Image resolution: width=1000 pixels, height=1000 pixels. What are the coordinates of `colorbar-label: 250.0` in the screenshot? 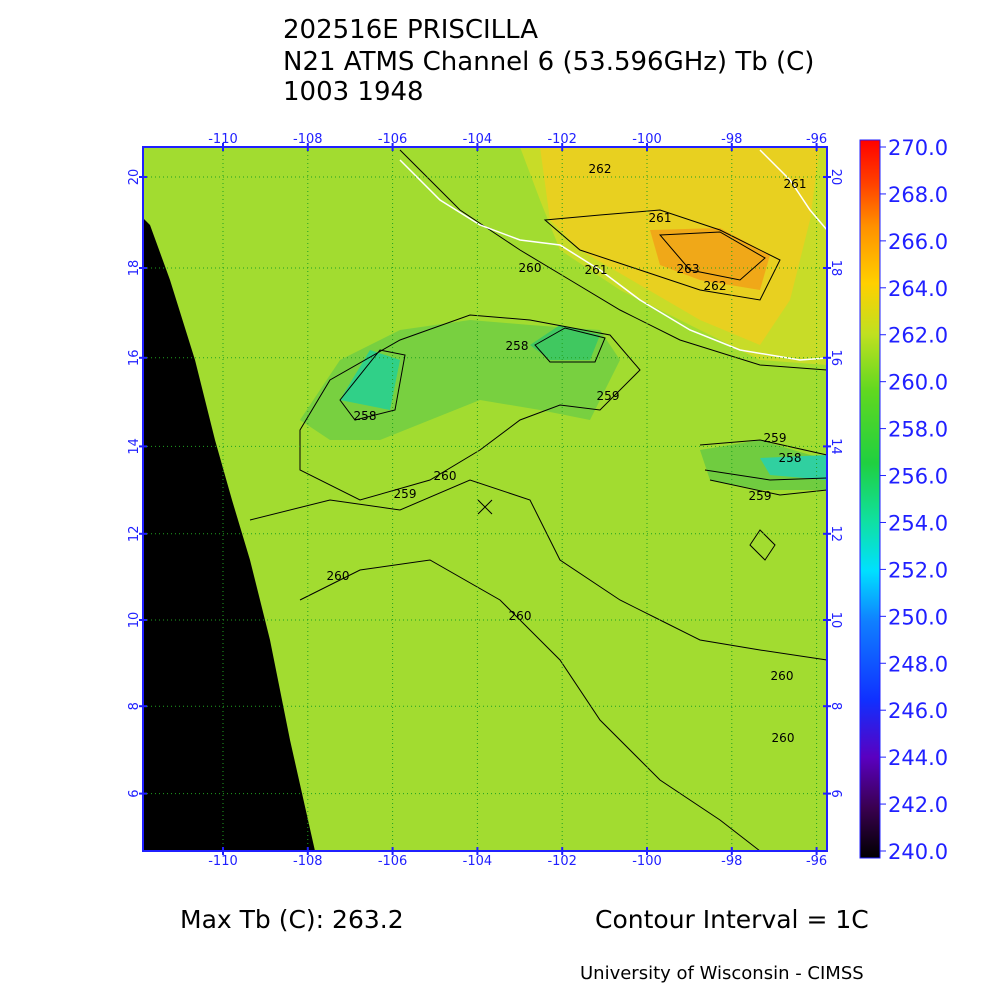 It's located at (918, 617).